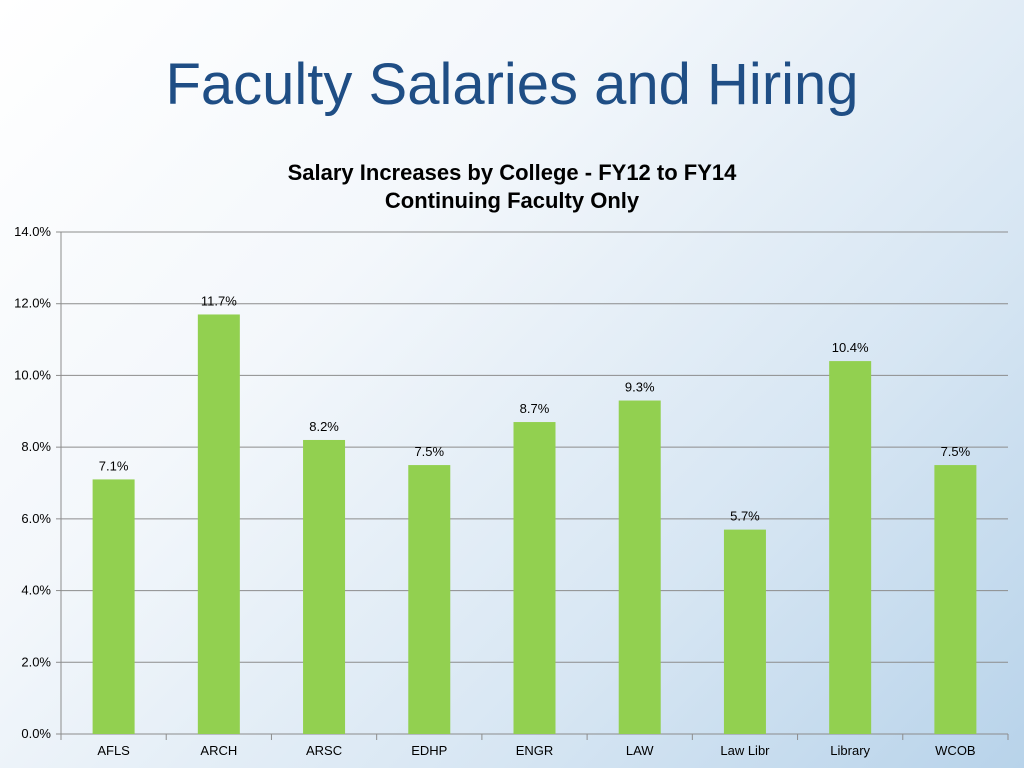  I want to click on y-tick-label: 14.0%, so click(32, 231).